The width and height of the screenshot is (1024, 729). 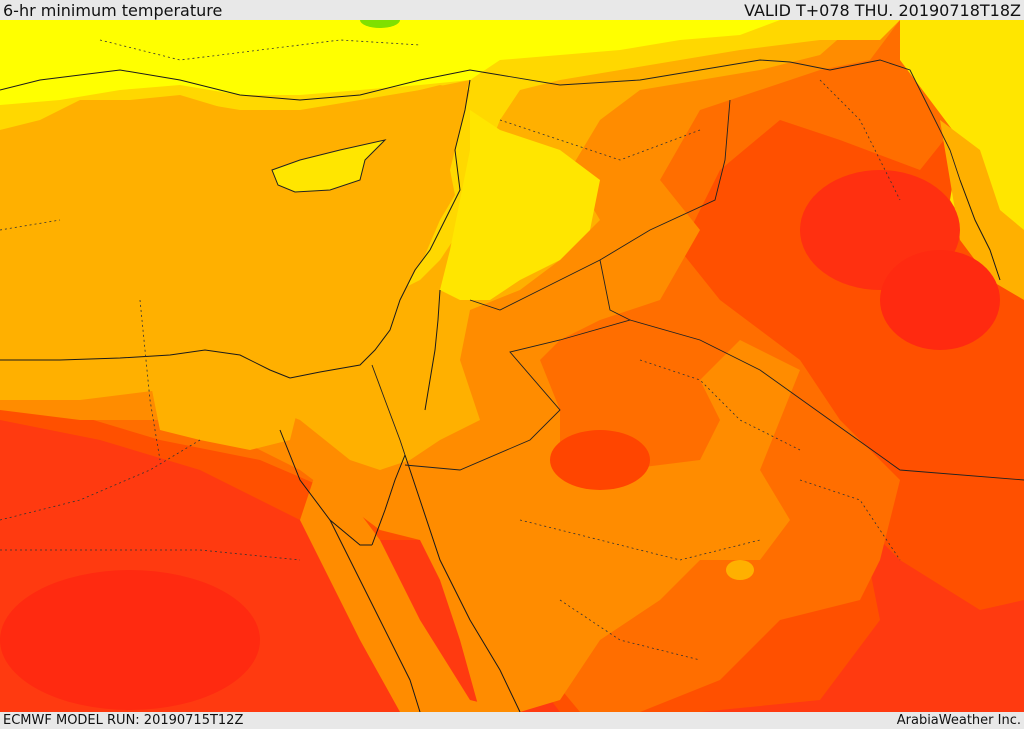 I want to click on model-run: ECMWF MODEL RUN: 20190715T12Z, so click(x=123, y=720).